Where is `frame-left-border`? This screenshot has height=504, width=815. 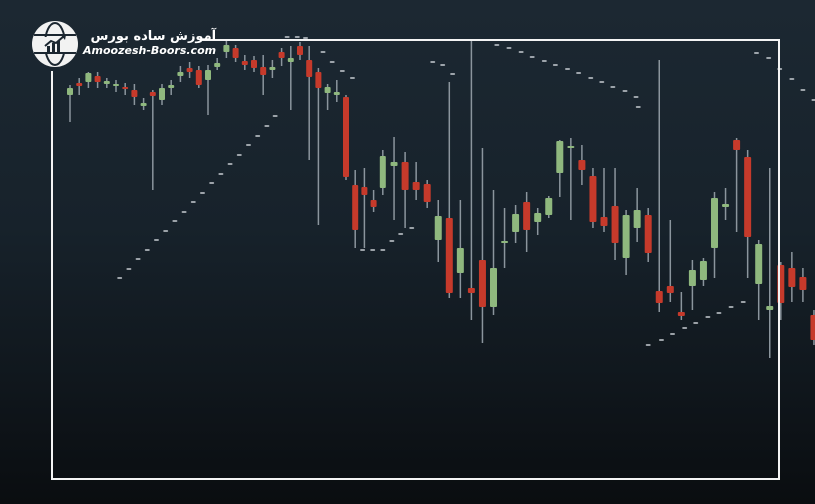
frame-left-border is located at coordinates (52, 275).